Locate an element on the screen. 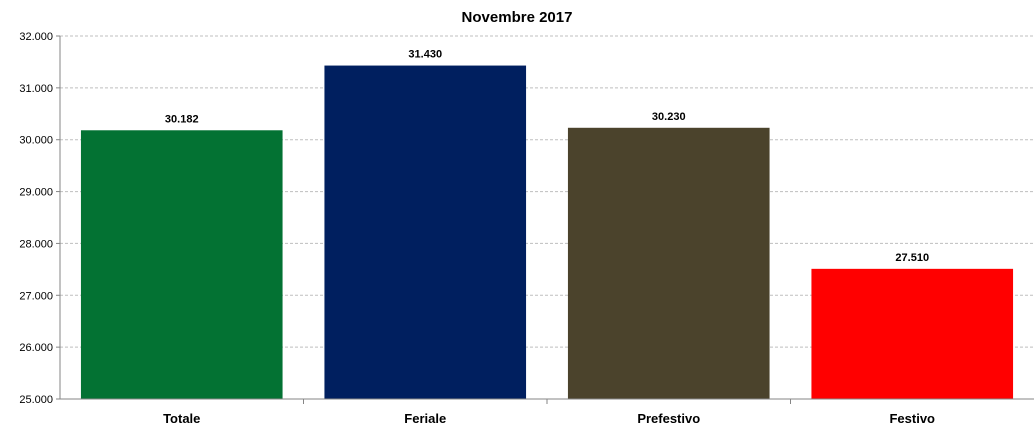 This screenshot has height=427, width=1034. x-tick-label: Feriale is located at coordinates (425, 418).